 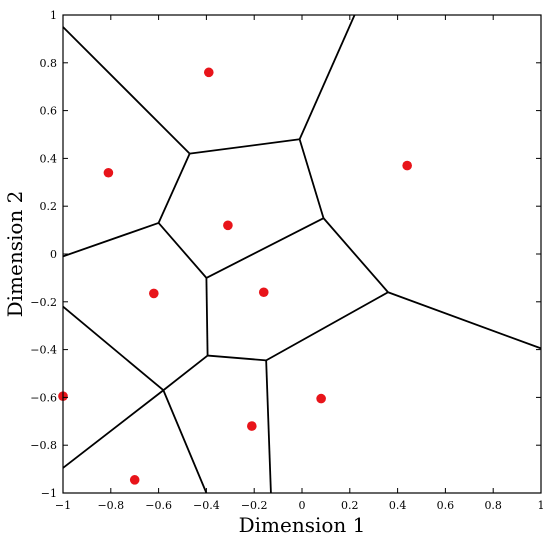 I want to click on y-tick-label: −0.2, so click(x=43, y=302).